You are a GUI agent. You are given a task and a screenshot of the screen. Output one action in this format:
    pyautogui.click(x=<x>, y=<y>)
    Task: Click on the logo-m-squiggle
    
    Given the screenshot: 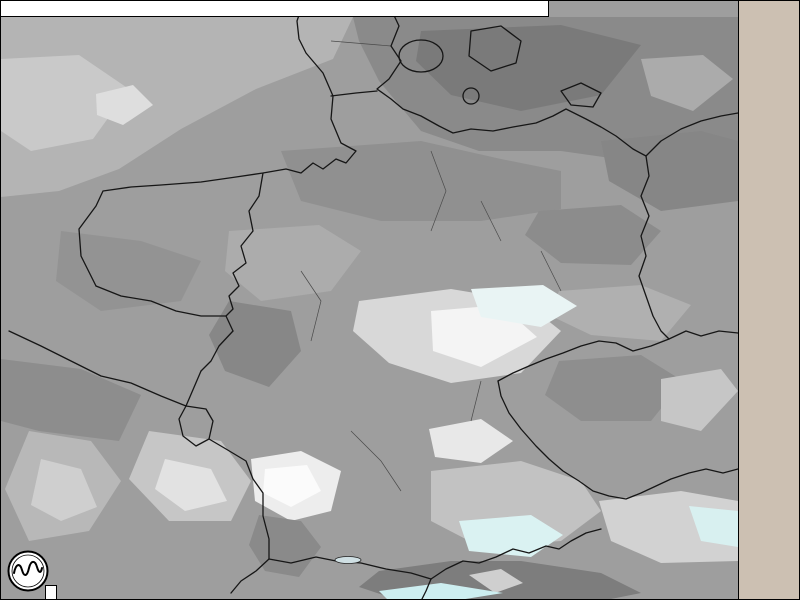 What is the action you would take?
    pyautogui.click(x=28, y=568)
    